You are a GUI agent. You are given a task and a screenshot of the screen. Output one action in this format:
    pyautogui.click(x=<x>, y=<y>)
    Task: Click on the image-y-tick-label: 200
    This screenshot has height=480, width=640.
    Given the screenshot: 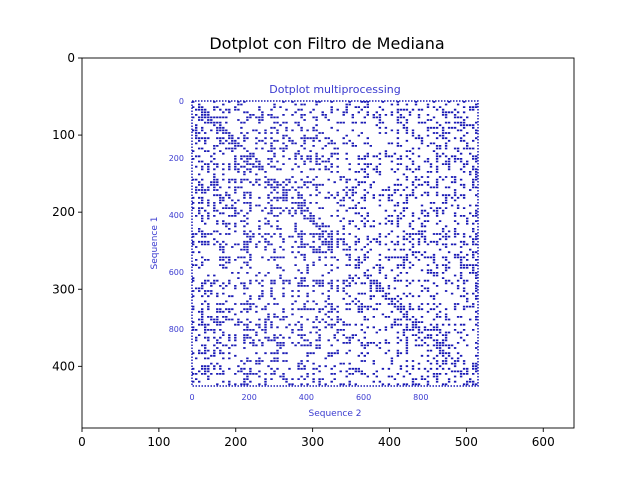 What is the action you would take?
    pyautogui.click(x=176, y=158)
    